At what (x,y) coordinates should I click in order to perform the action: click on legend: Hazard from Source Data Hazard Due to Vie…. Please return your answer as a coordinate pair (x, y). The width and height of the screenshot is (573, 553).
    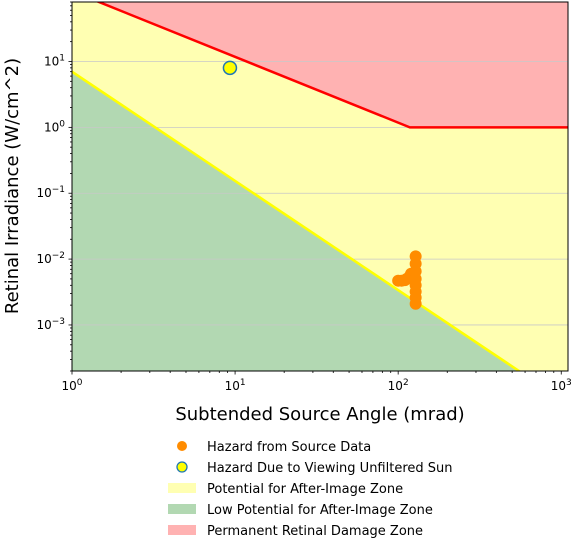
    Looking at the image, I should click on (310, 489).